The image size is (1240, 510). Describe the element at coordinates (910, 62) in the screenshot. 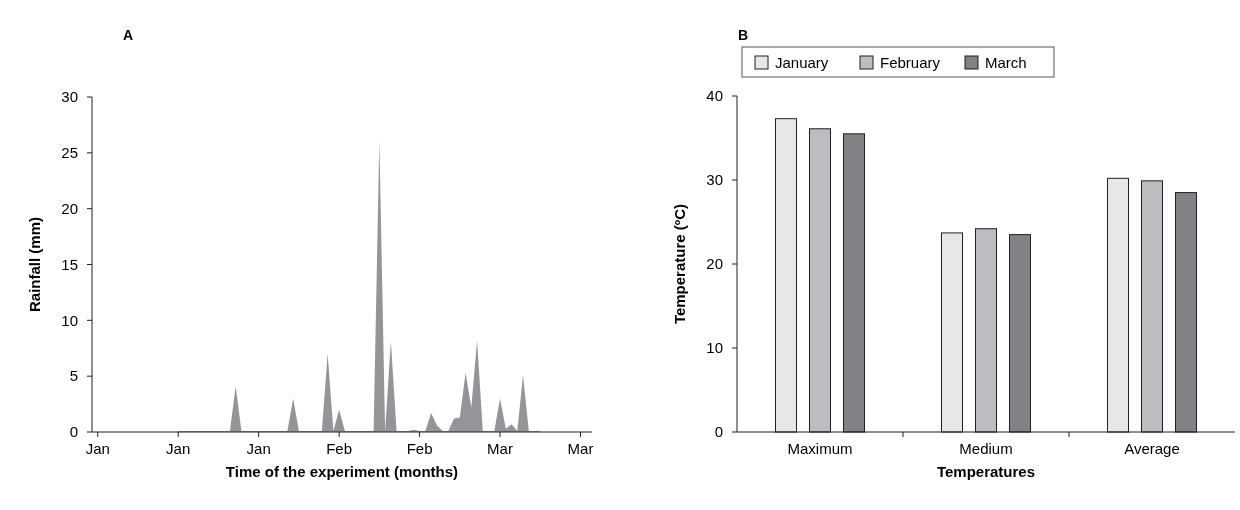

I see `legend-label: February` at that location.